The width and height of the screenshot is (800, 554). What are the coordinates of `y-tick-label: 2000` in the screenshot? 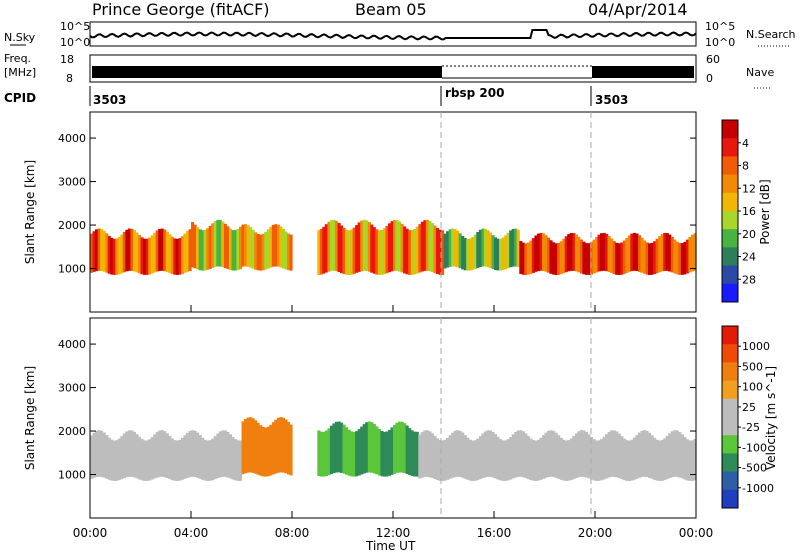 It's located at (72, 431).